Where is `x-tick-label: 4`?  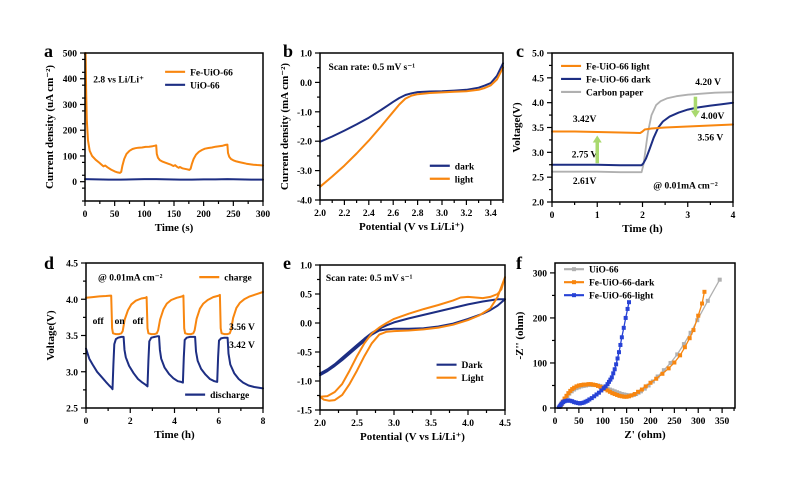 x-tick-label: 4 is located at coordinates (733, 216).